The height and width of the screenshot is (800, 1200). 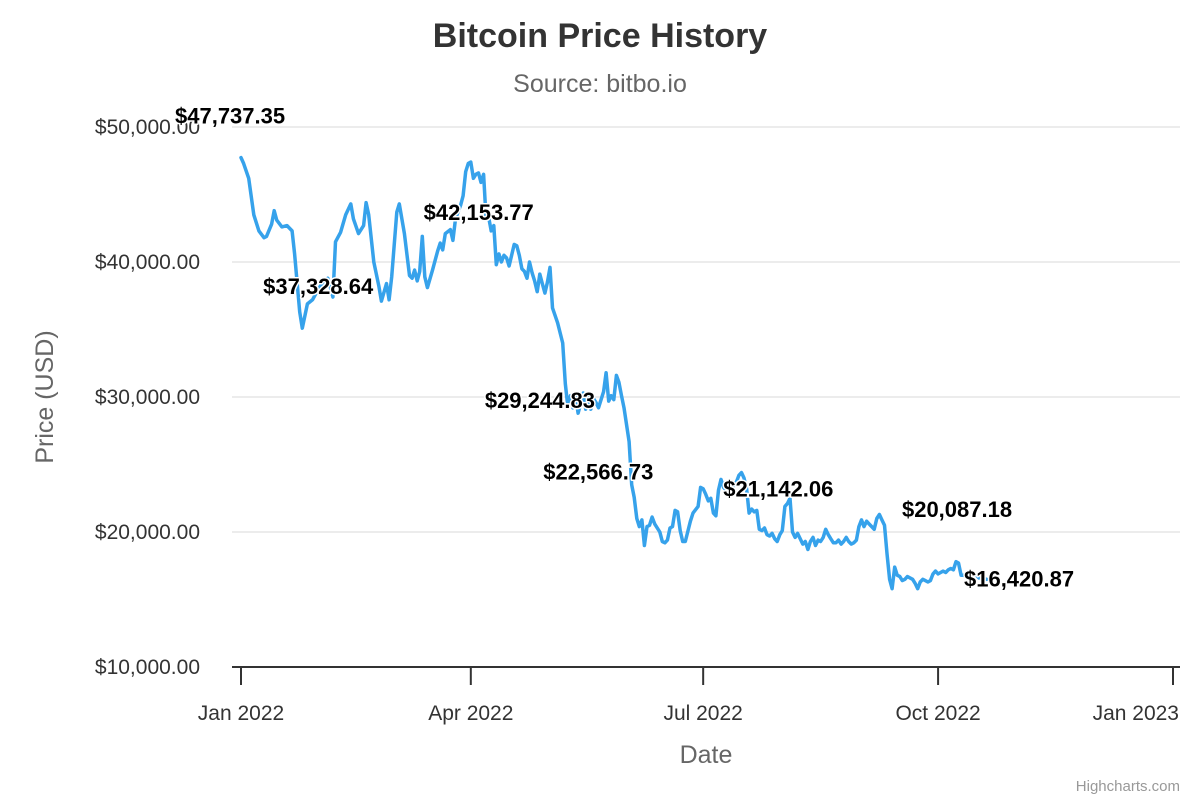 What do you see at coordinates (598, 471) in the screenshot?
I see `data-label: $22,566.73` at bounding box center [598, 471].